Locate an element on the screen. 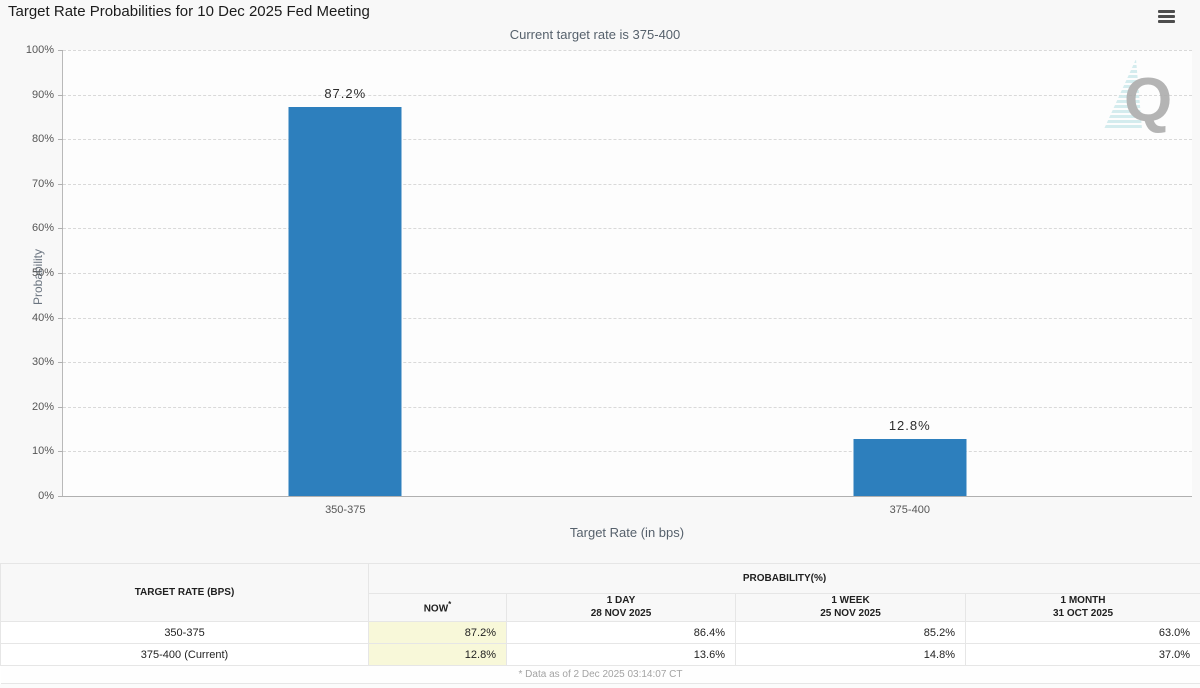 The image size is (1200, 688). rate-cell: 350-375 is located at coordinates (184, 632).